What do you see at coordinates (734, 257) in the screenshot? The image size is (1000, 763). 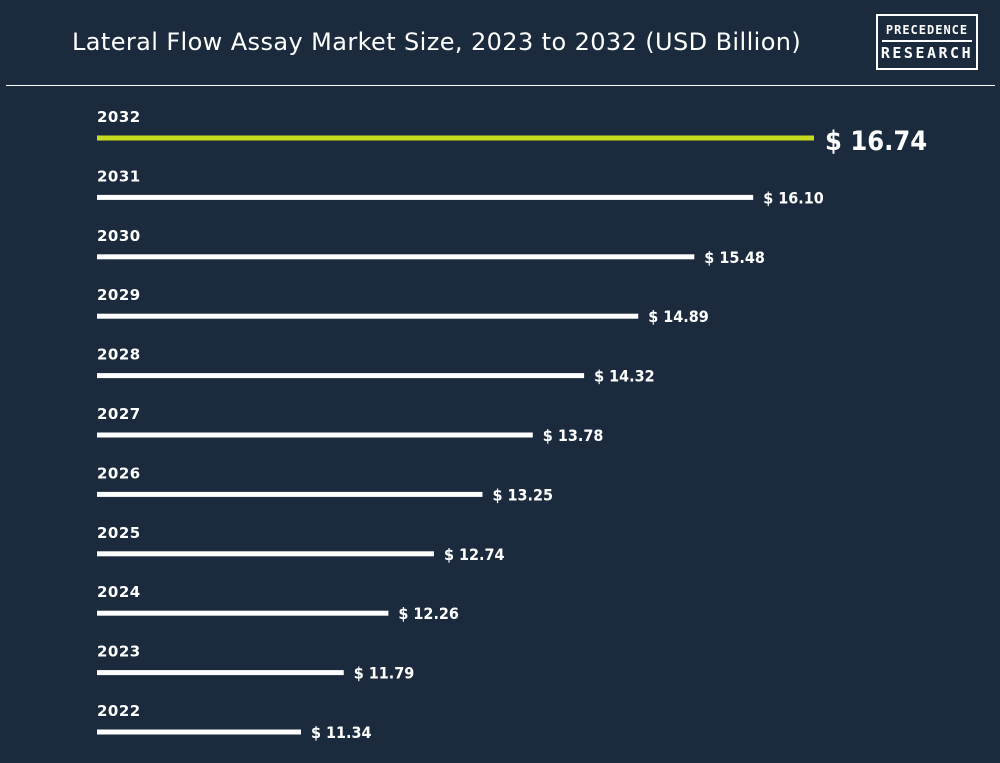 I see `value-label-2030: $ 15.48` at bounding box center [734, 257].